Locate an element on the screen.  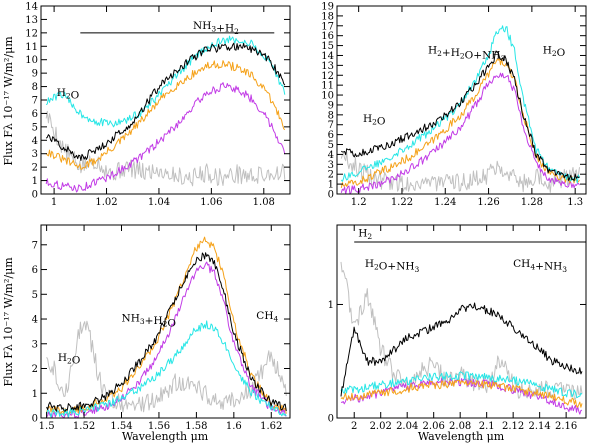
bottom-left-annotations: NH3+H2O CH4 H2O is located at coordinates (168, 338).